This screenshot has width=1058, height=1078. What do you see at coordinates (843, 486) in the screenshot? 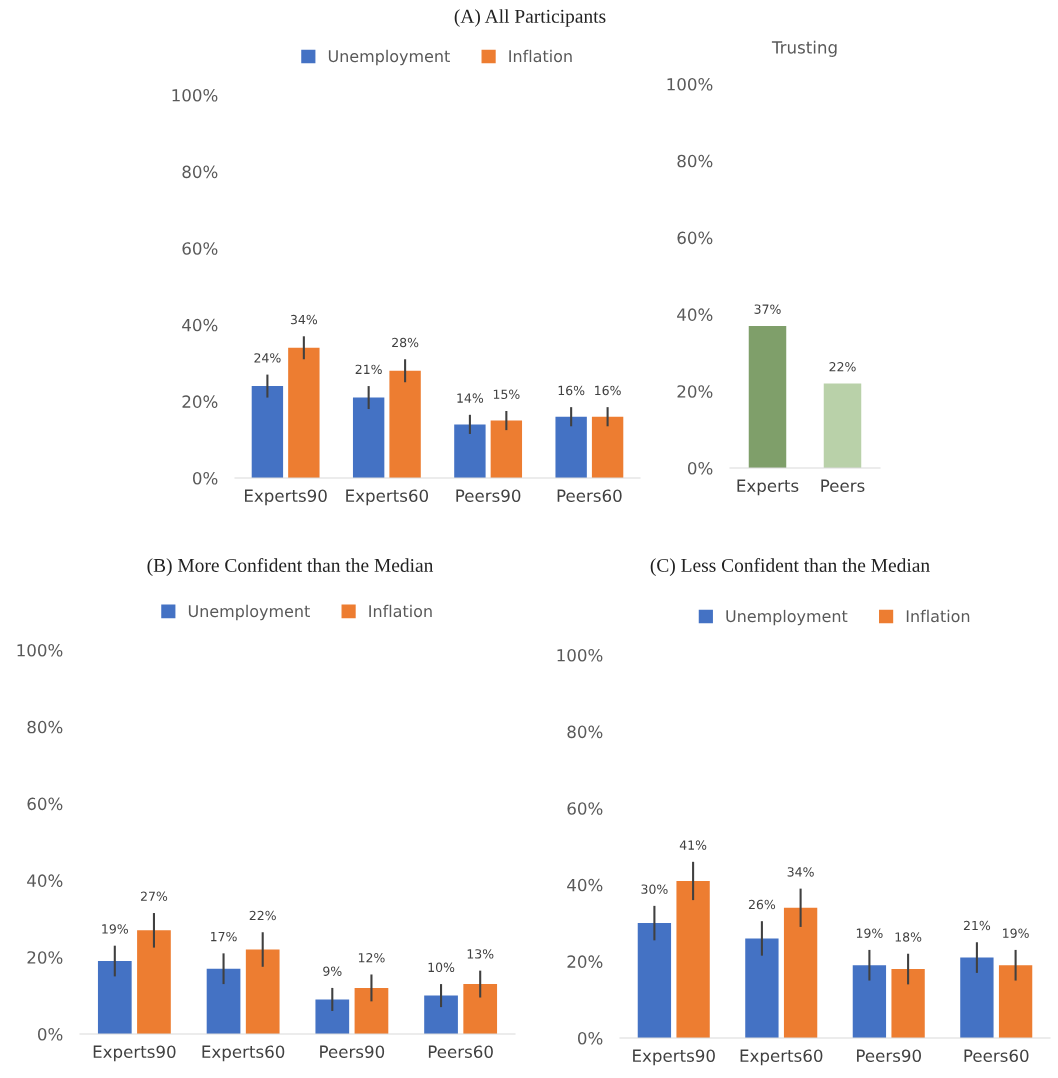
I see `x-tick-label: Peers` at bounding box center [843, 486].